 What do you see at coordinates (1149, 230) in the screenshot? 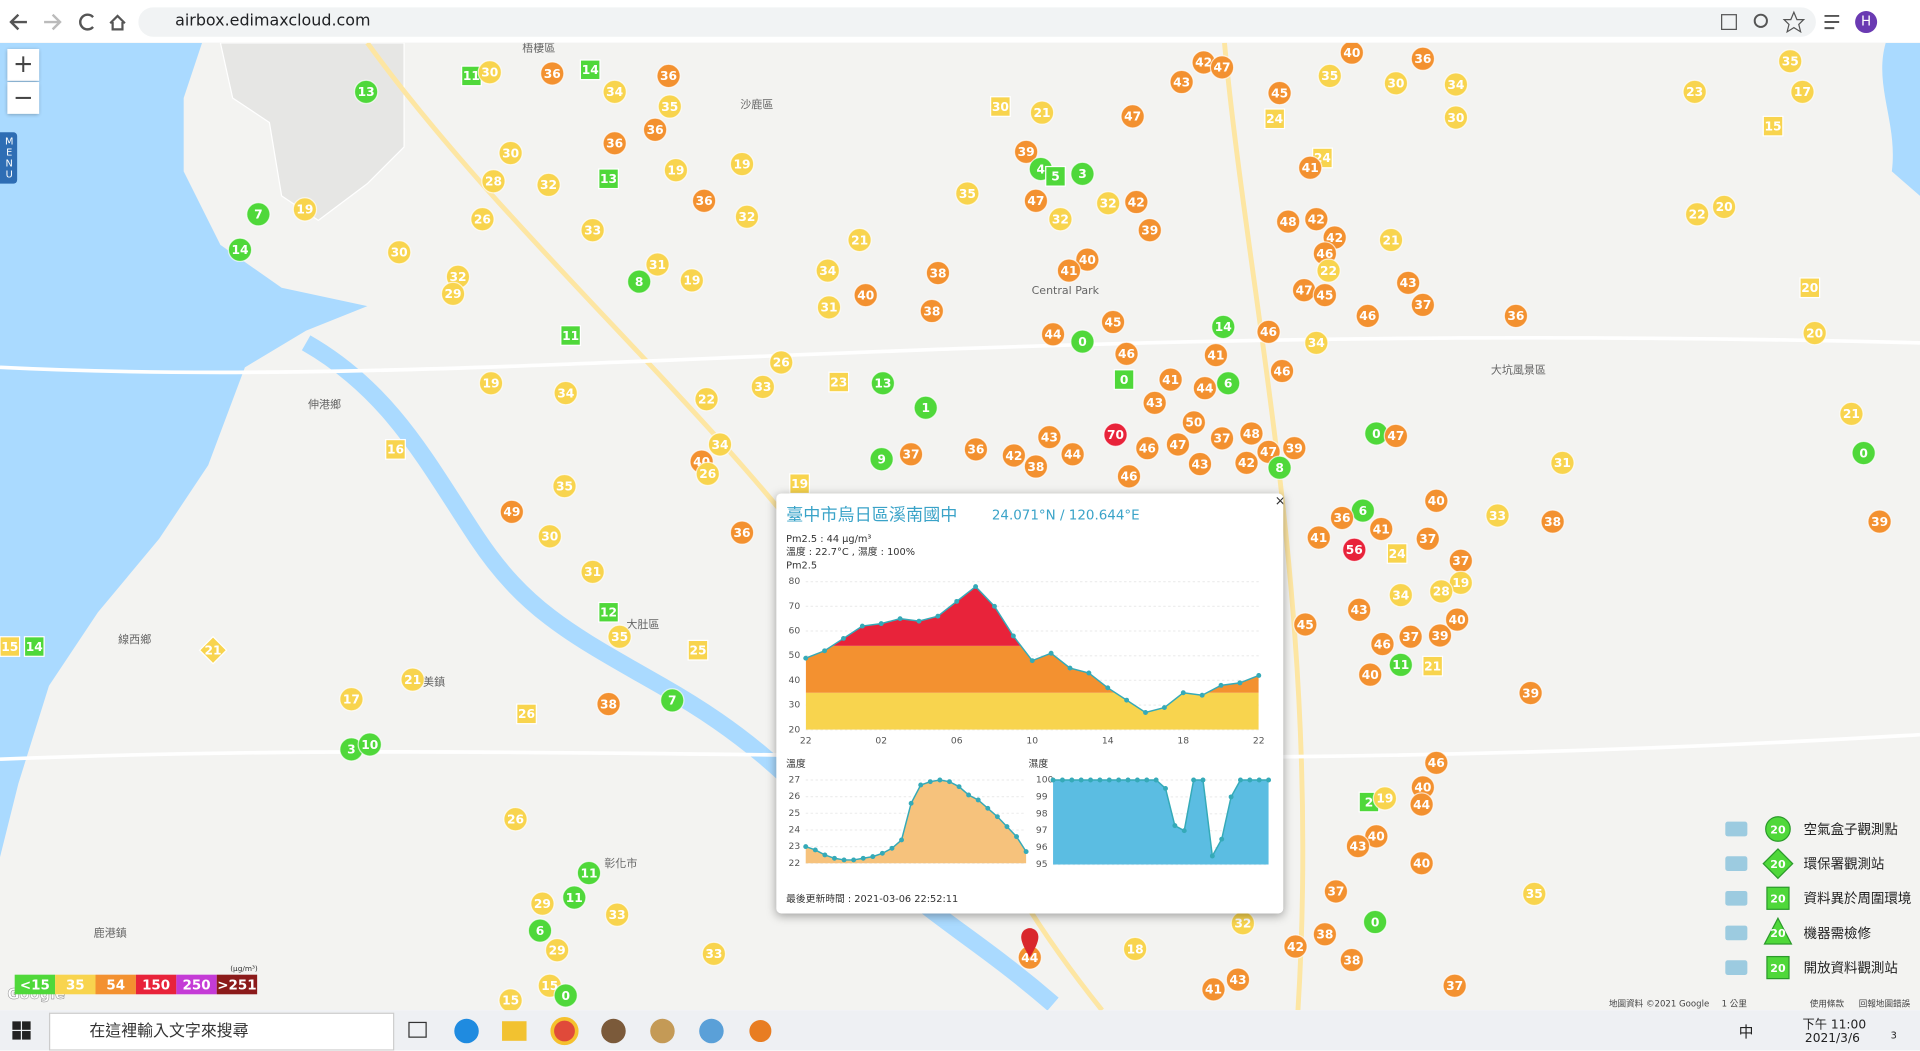
I see `marker-value: 39` at bounding box center [1149, 230].